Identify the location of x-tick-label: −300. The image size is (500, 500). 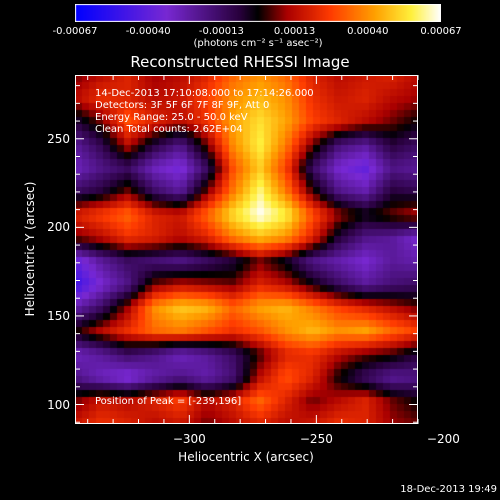
(189, 439).